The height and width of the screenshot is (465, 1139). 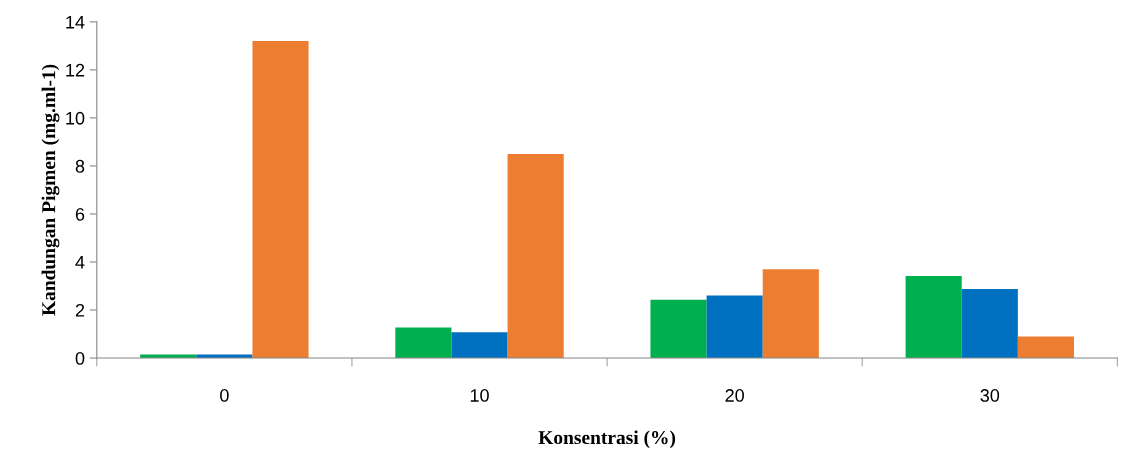 I want to click on x-tick-label: 30, so click(x=990, y=395).